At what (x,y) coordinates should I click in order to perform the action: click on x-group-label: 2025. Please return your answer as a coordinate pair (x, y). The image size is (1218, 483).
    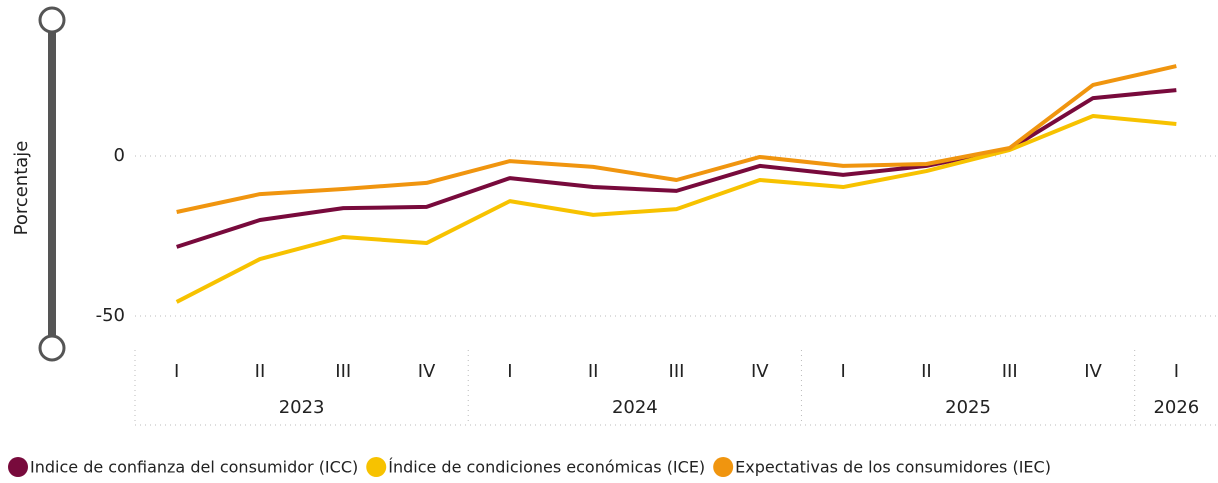
    Looking at the image, I should click on (968, 407).